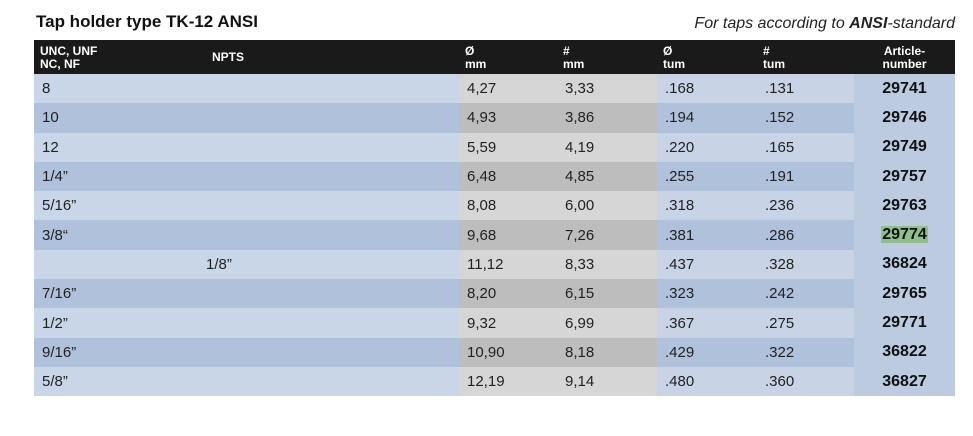 The image size is (973, 436). I want to click on cell-square-tum: .286, so click(805, 235).